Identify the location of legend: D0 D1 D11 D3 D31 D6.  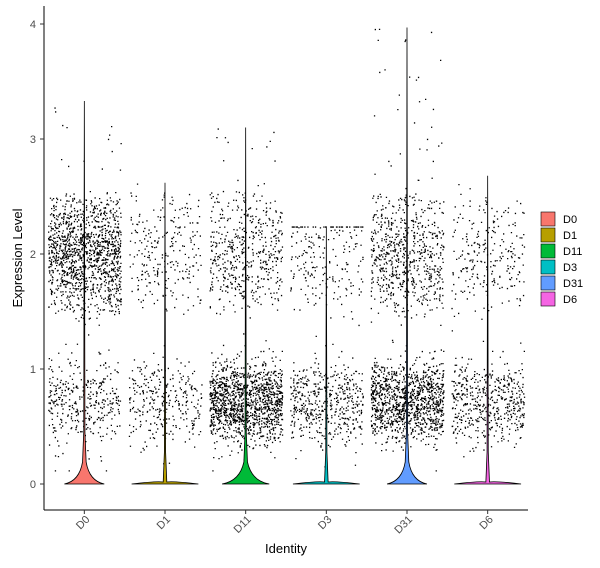
(561, 259).